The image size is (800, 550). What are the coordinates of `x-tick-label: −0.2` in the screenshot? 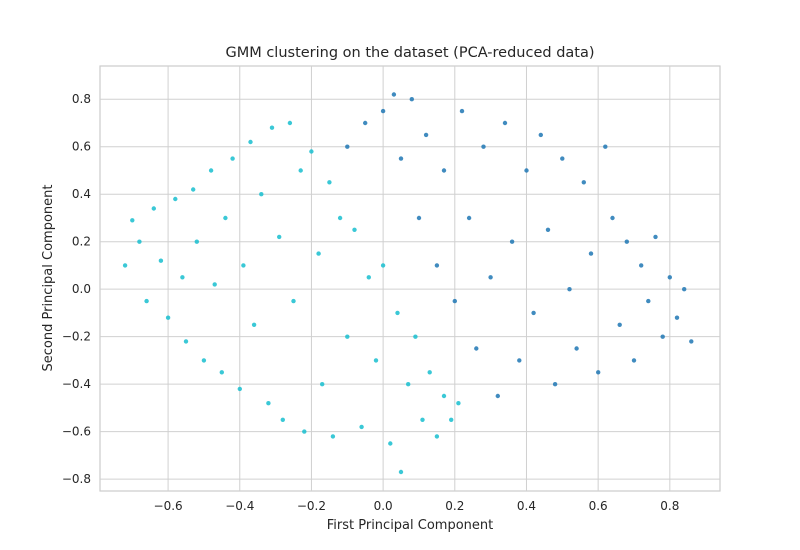 It's located at (311, 506).